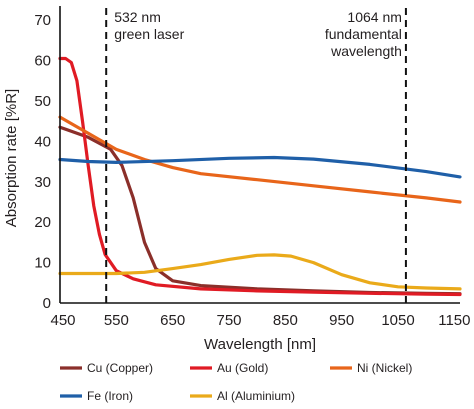 The image size is (474, 409). What do you see at coordinates (384, 368) in the screenshot?
I see `legend-label-2: Ni (Nickel)` at bounding box center [384, 368].